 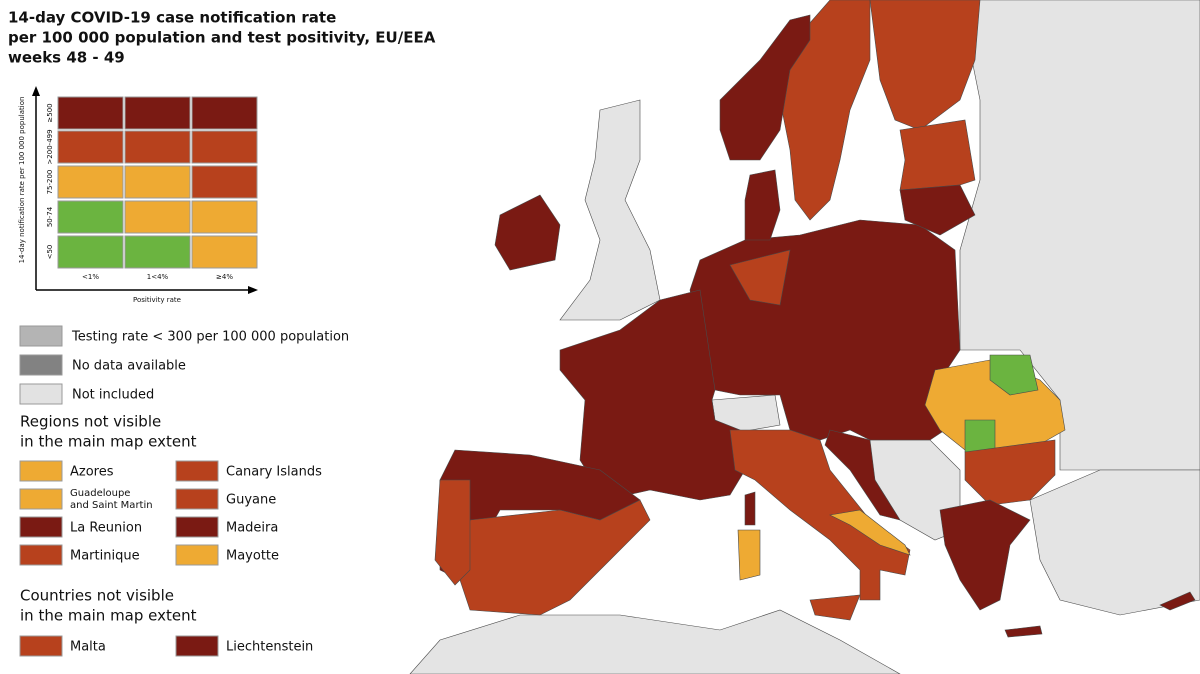 I want to click on legend-label: Mayotte, so click(x=252, y=556).